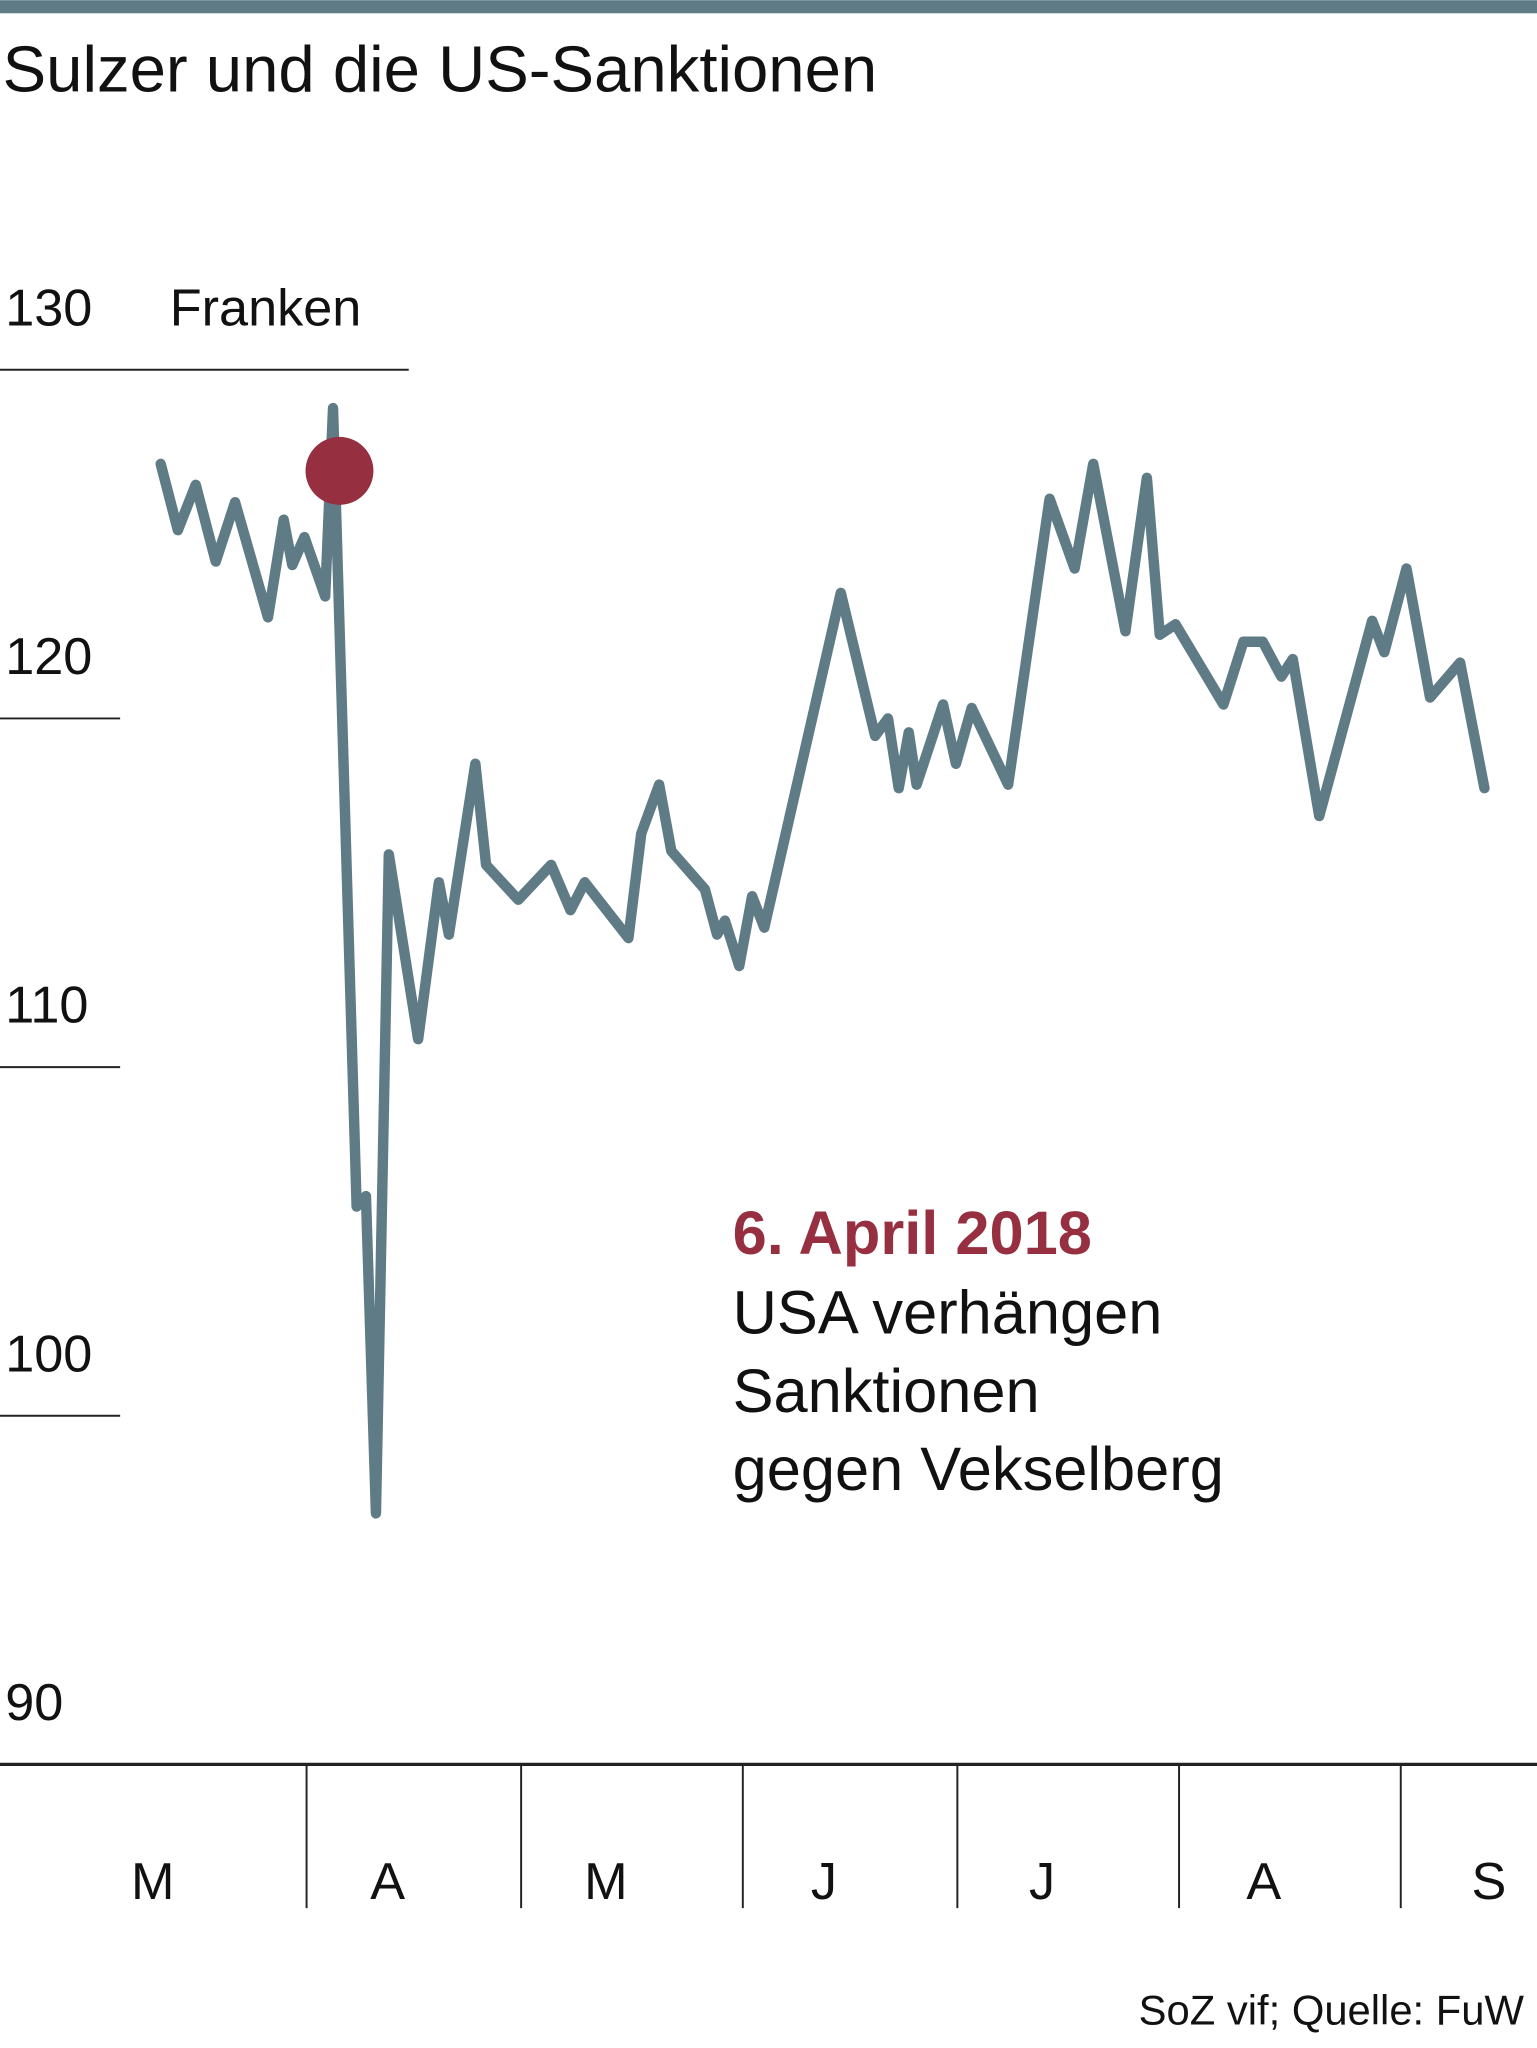  I want to click on chart-title: Sulzer und die US-Sanktionen, so click(440, 69).